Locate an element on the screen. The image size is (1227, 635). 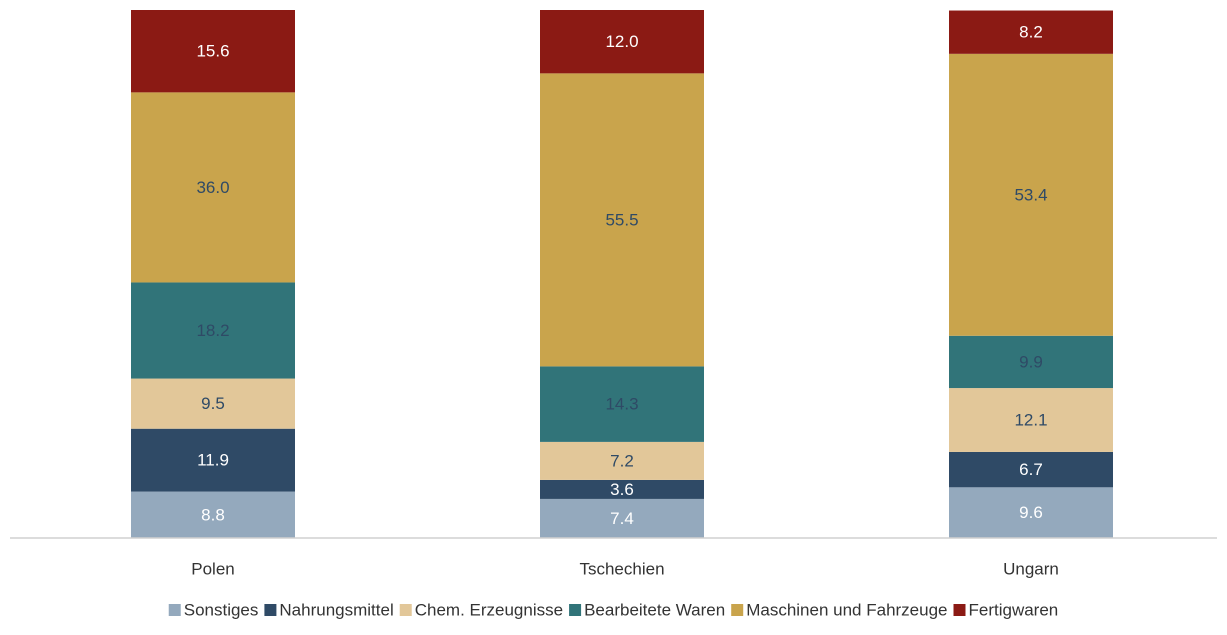
data-label: 6.7 is located at coordinates (1031, 469).